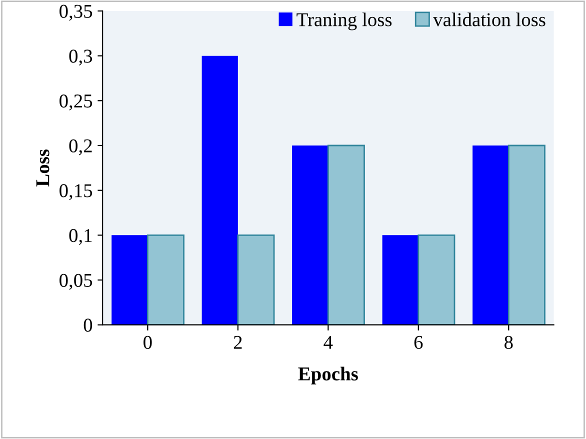 Image resolution: width=586 pixels, height=439 pixels. Describe the element at coordinates (80, 58) in the screenshot. I see `y-tick-label: 0,3` at that location.